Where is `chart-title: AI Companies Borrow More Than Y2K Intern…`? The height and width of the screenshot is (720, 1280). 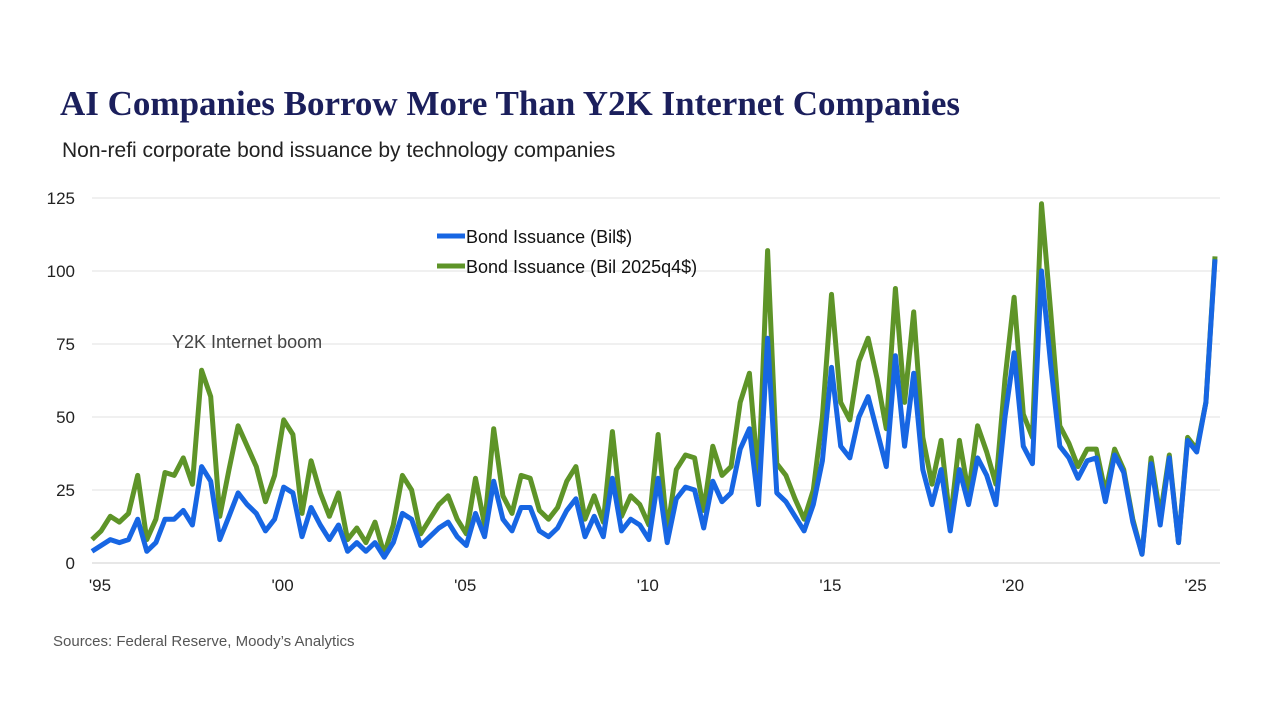
chart-title: AI Companies Borrow More Than Y2K Intern… is located at coordinates (510, 103).